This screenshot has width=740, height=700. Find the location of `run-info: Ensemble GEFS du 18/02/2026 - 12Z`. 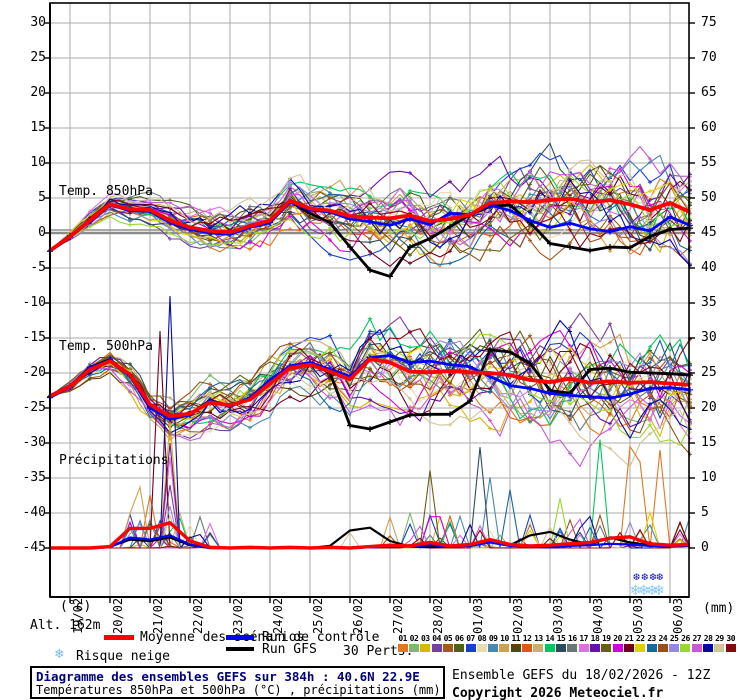

run-info: Ensemble GEFS du 18/02/2026 - 12Z is located at coordinates (581, 675).